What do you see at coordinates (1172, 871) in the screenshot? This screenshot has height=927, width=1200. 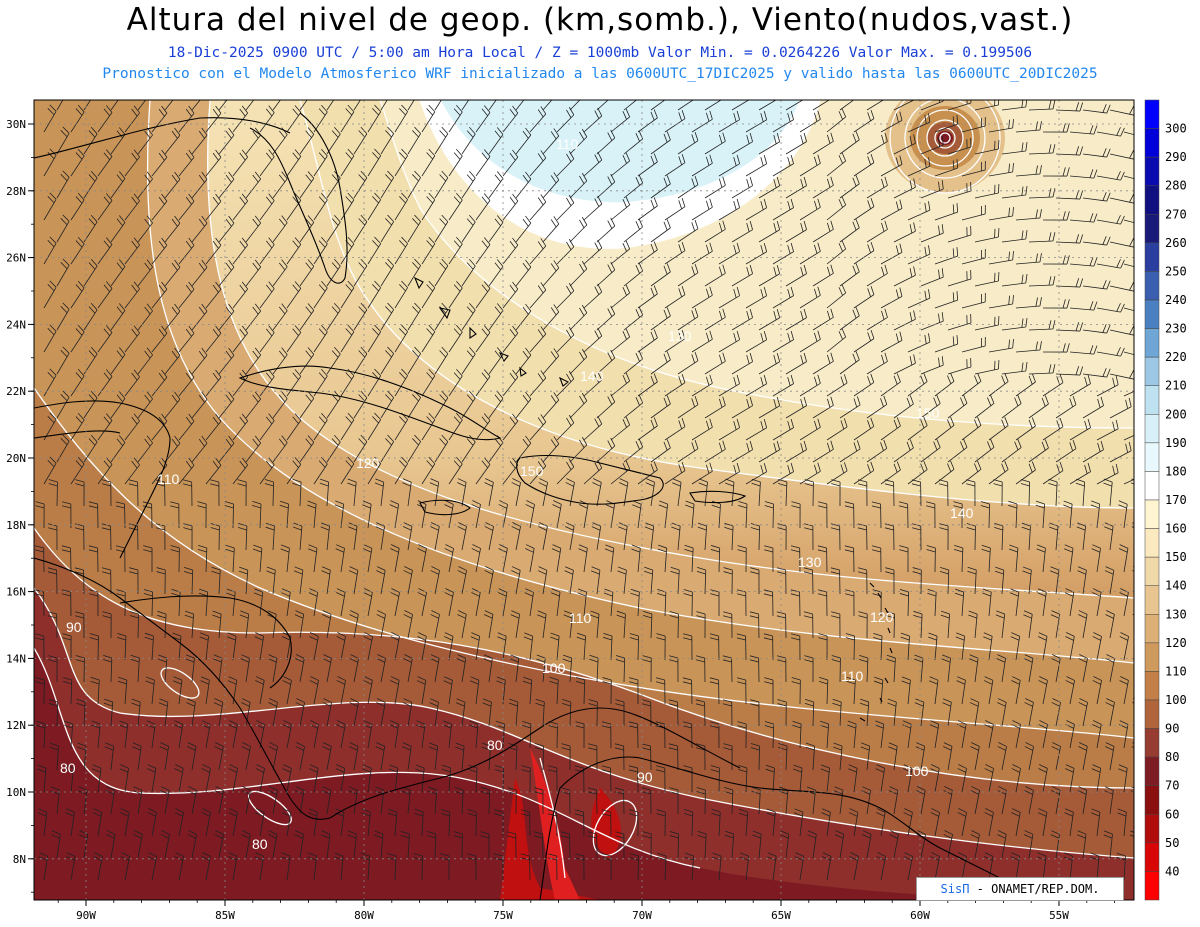 I see `colorbar-label: 40` at bounding box center [1172, 871].